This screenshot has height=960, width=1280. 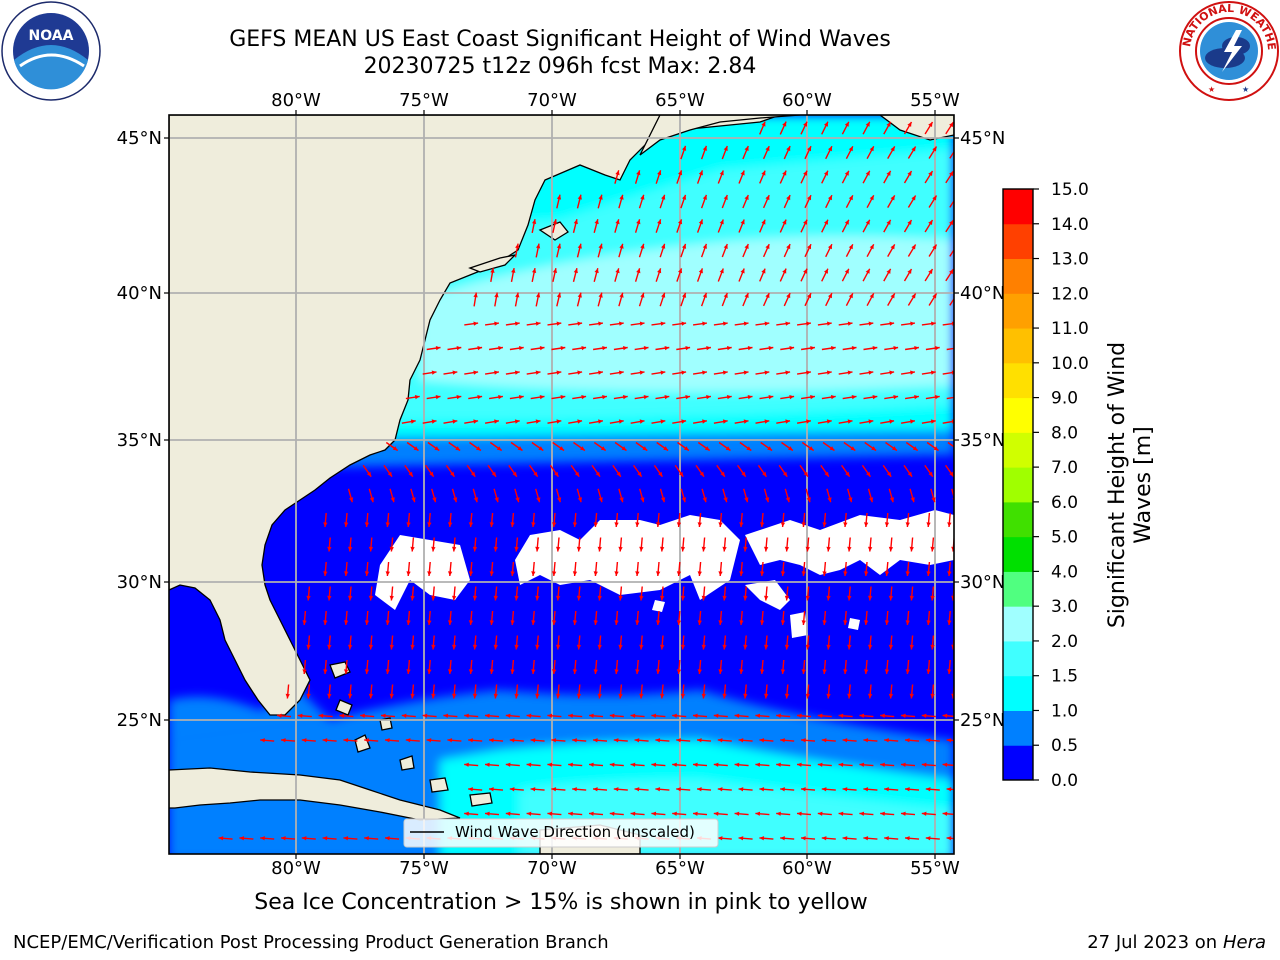 What do you see at coordinates (982, 138) in the screenshot?
I see `lat-label: 45°N` at bounding box center [982, 138].